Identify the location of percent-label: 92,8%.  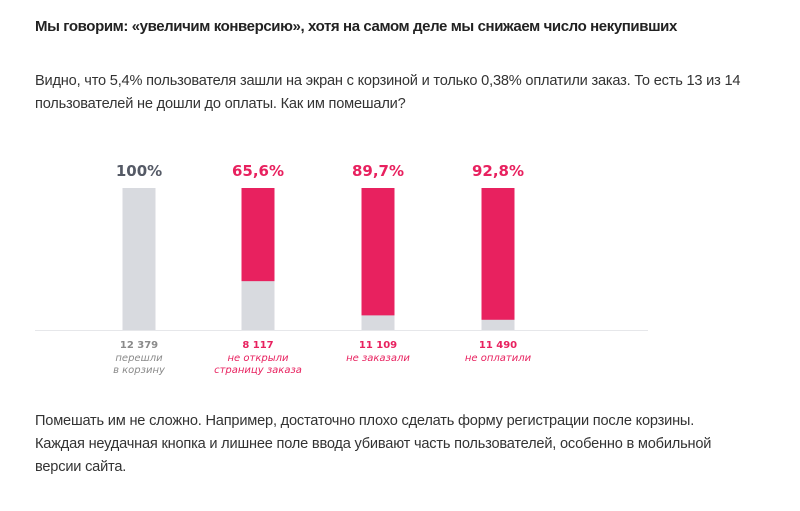
(498, 171).